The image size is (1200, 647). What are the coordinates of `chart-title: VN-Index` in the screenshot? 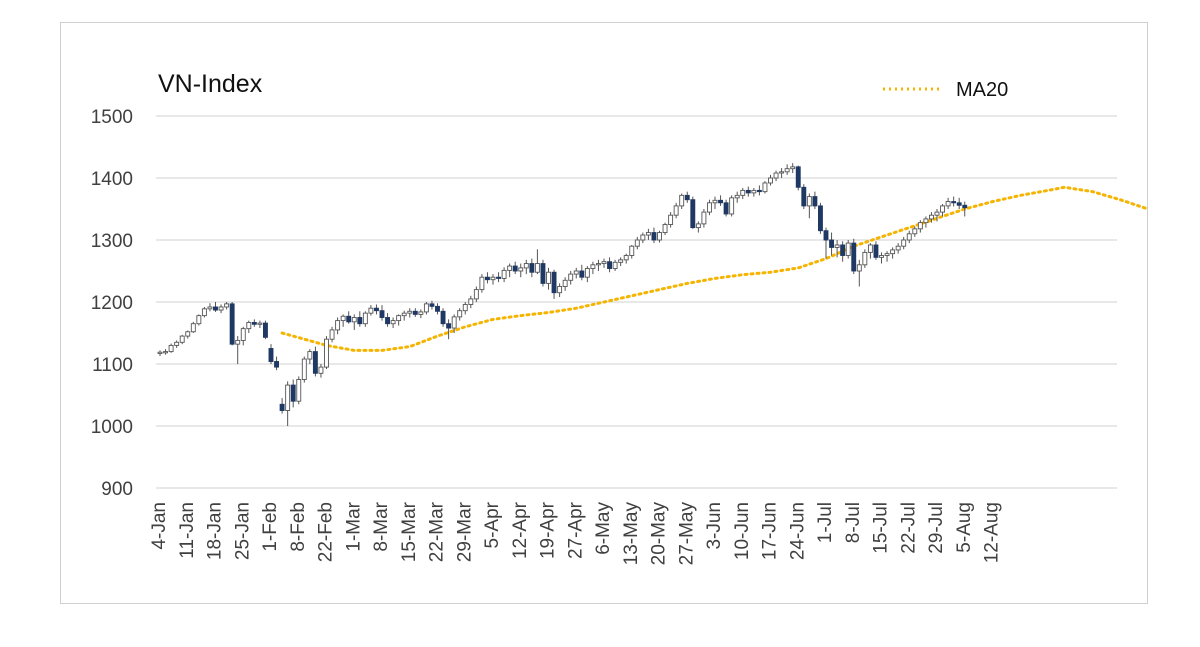 It's located at (210, 84).